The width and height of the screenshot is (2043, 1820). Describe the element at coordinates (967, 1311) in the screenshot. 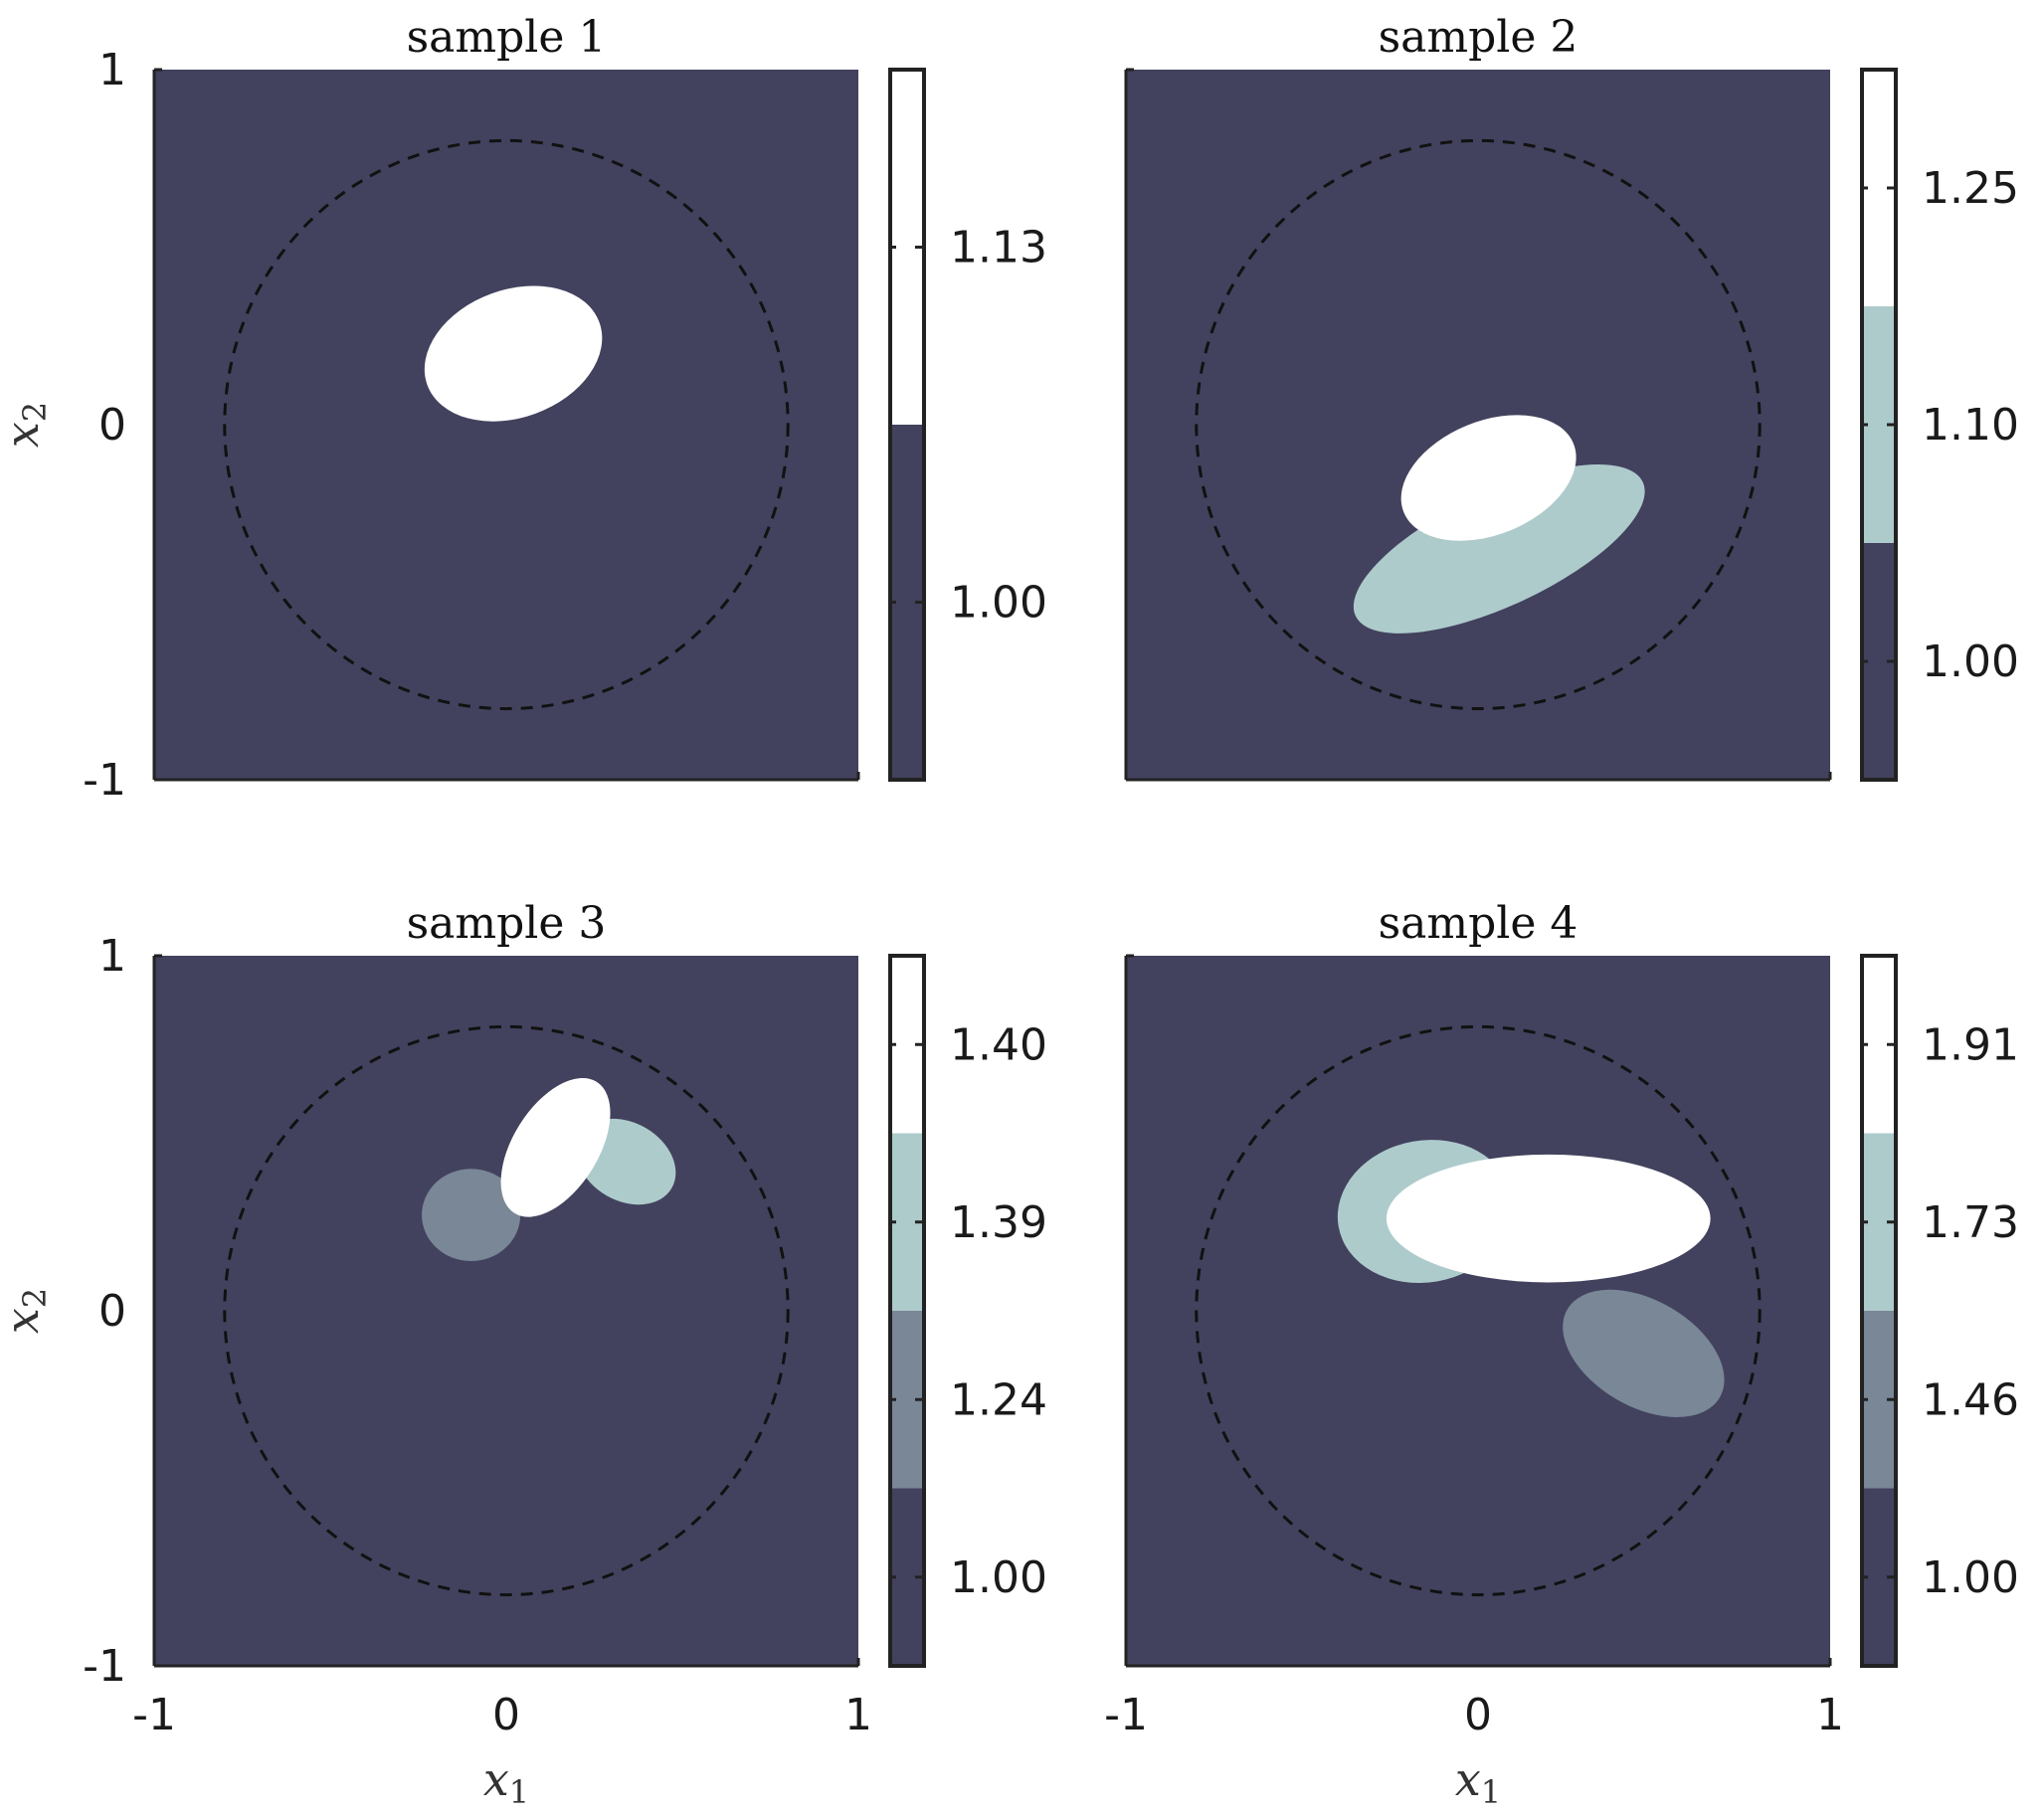

I see `colorbar: 1.00 1.24 1.39 1.40` at that location.